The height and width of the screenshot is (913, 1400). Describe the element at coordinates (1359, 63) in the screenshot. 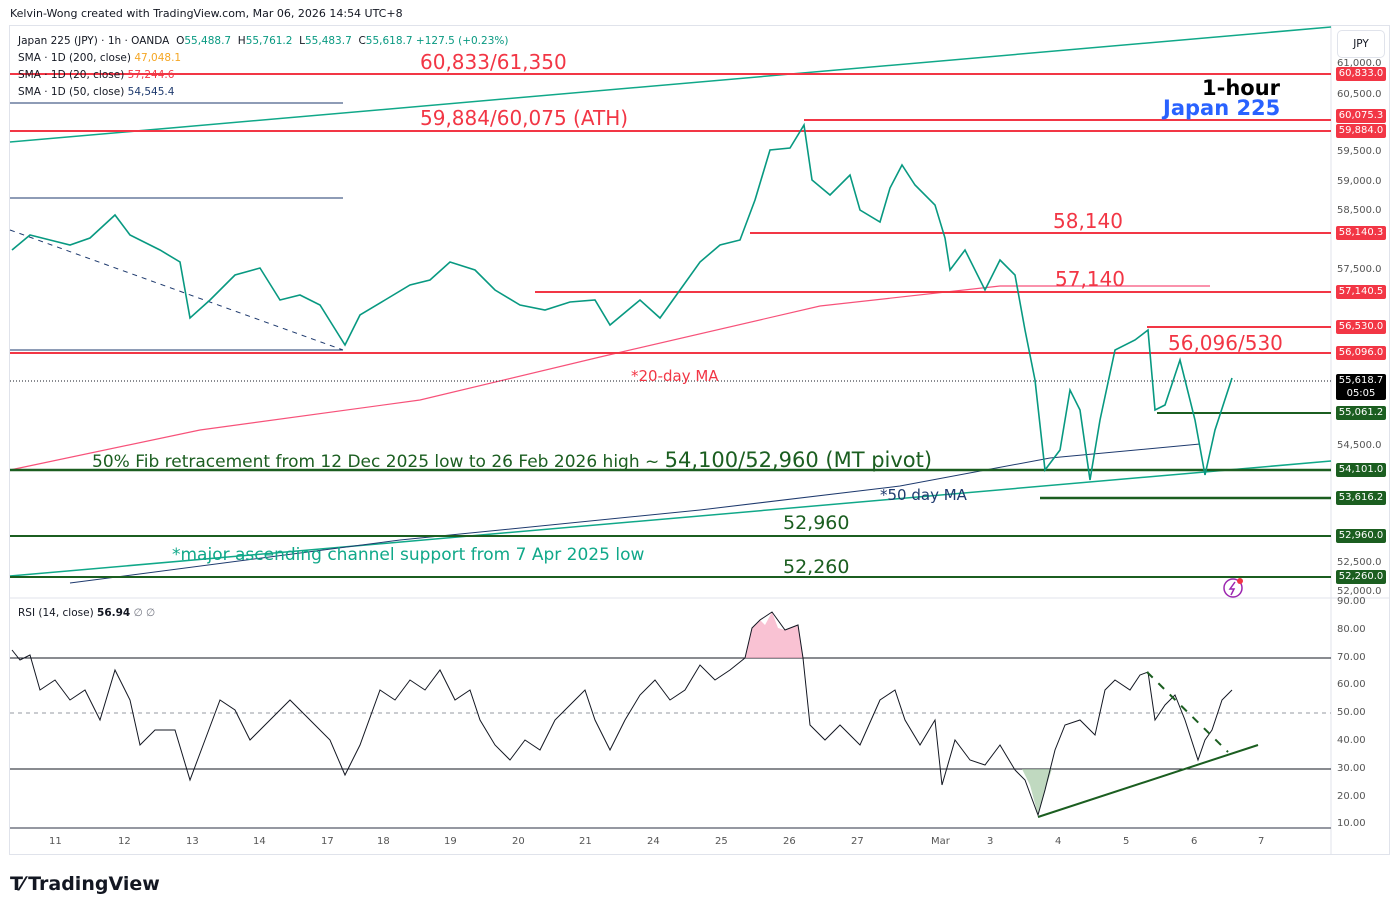

I see `price-axis-label: 61,000.0` at that location.